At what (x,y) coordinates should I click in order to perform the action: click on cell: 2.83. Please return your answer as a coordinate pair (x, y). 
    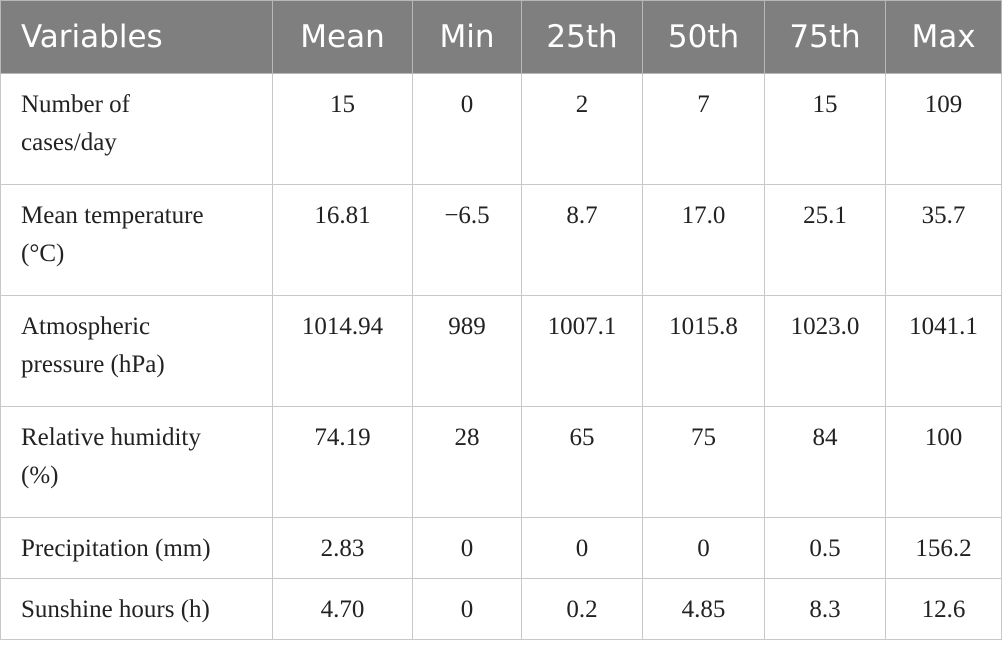
    Looking at the image, I should click on (342, 548).